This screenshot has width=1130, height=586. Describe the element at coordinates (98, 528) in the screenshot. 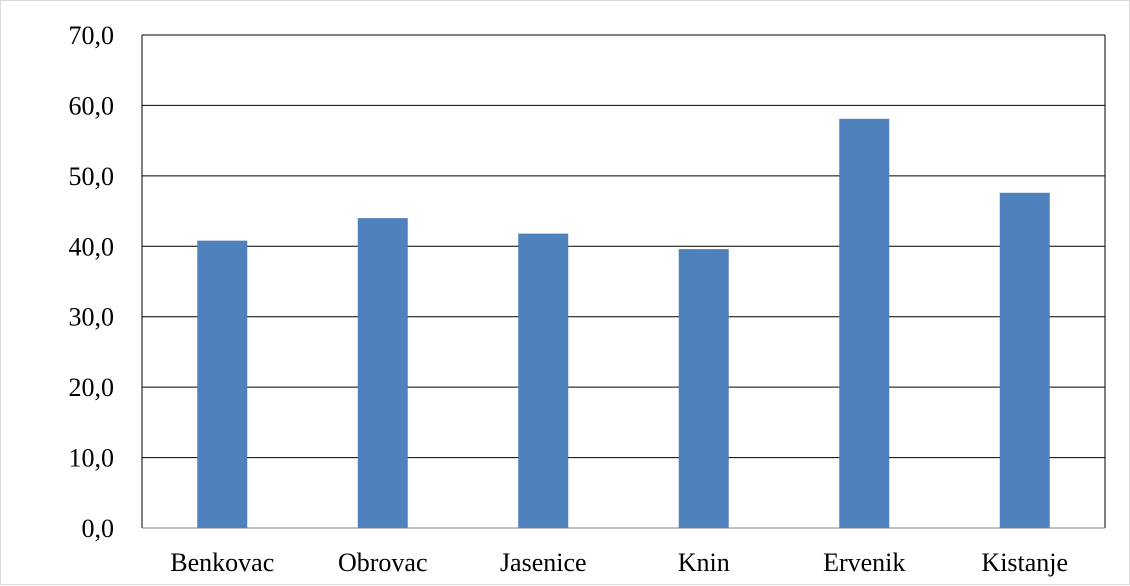

I see `y-tick-label: 0,0` at that location.